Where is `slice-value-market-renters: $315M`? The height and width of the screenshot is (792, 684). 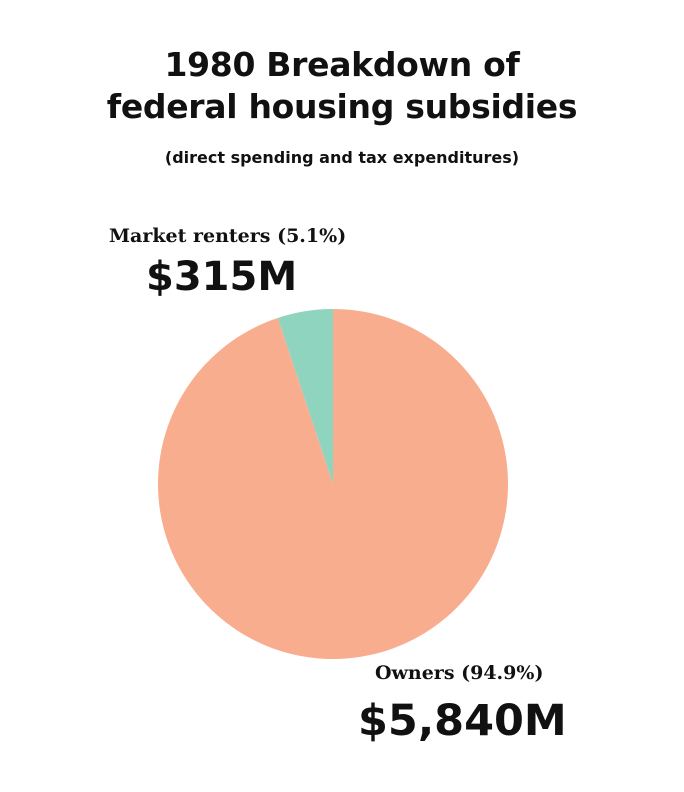 slice-value-market-renters: $315M is located at coordinates (222, 277).